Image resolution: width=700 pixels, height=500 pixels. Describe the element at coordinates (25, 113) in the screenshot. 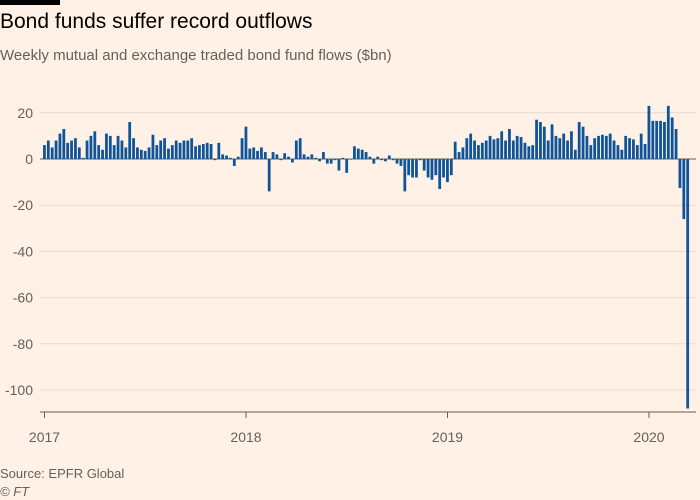

I see `y-tick-label: 20` at that location.